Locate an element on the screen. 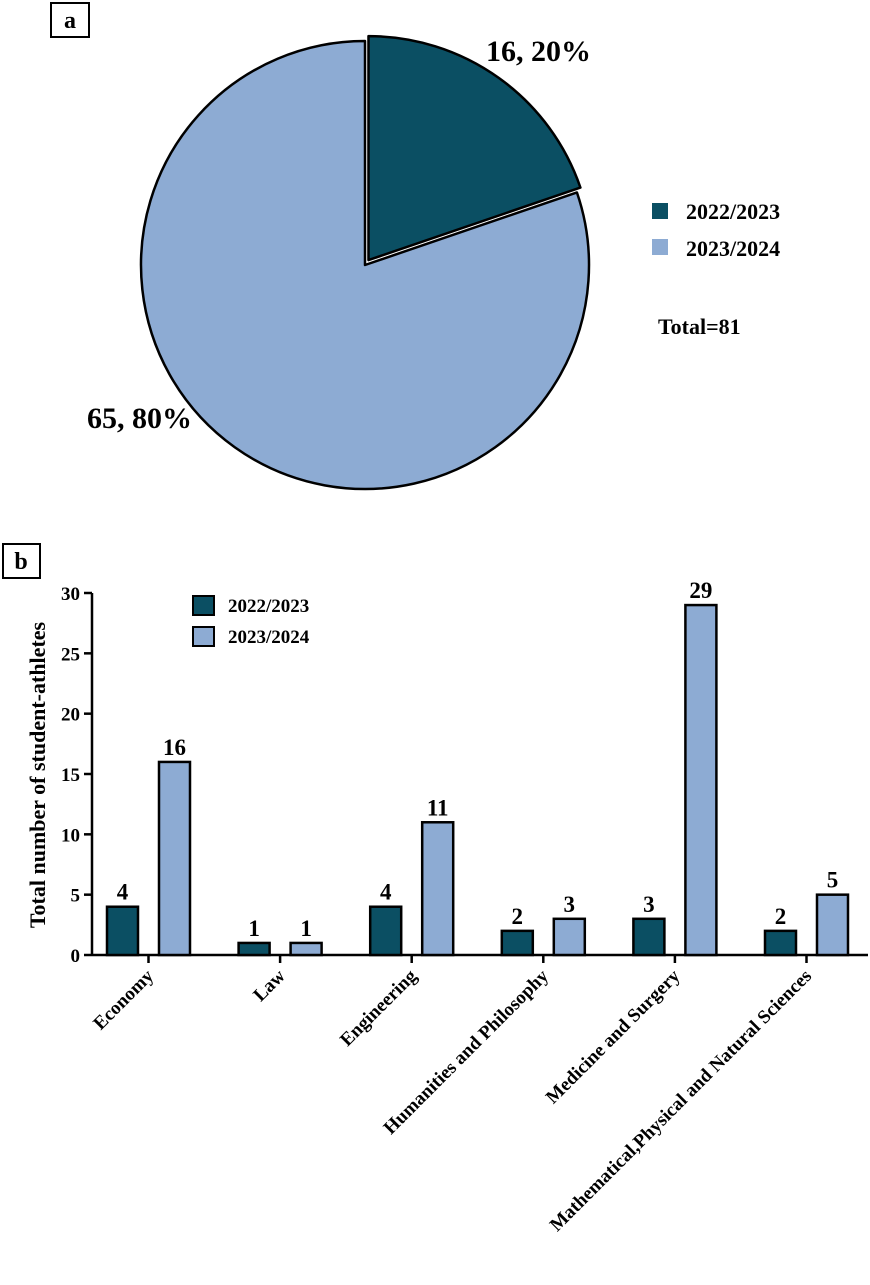 This screenshot has width=870, height=1285. bar-legend-swatch-2023 is located at coordinates (203, 636).